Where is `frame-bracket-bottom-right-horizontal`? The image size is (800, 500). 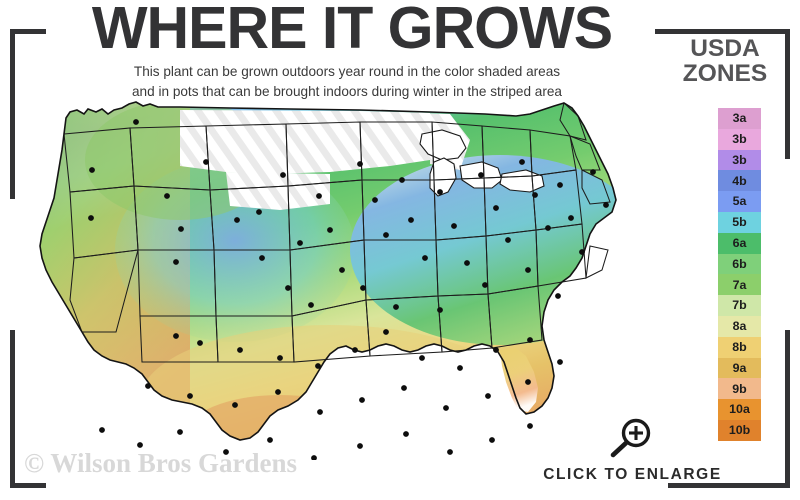
frame-bracket-bottom-right-horizontal is located at coordinates (729, 485).